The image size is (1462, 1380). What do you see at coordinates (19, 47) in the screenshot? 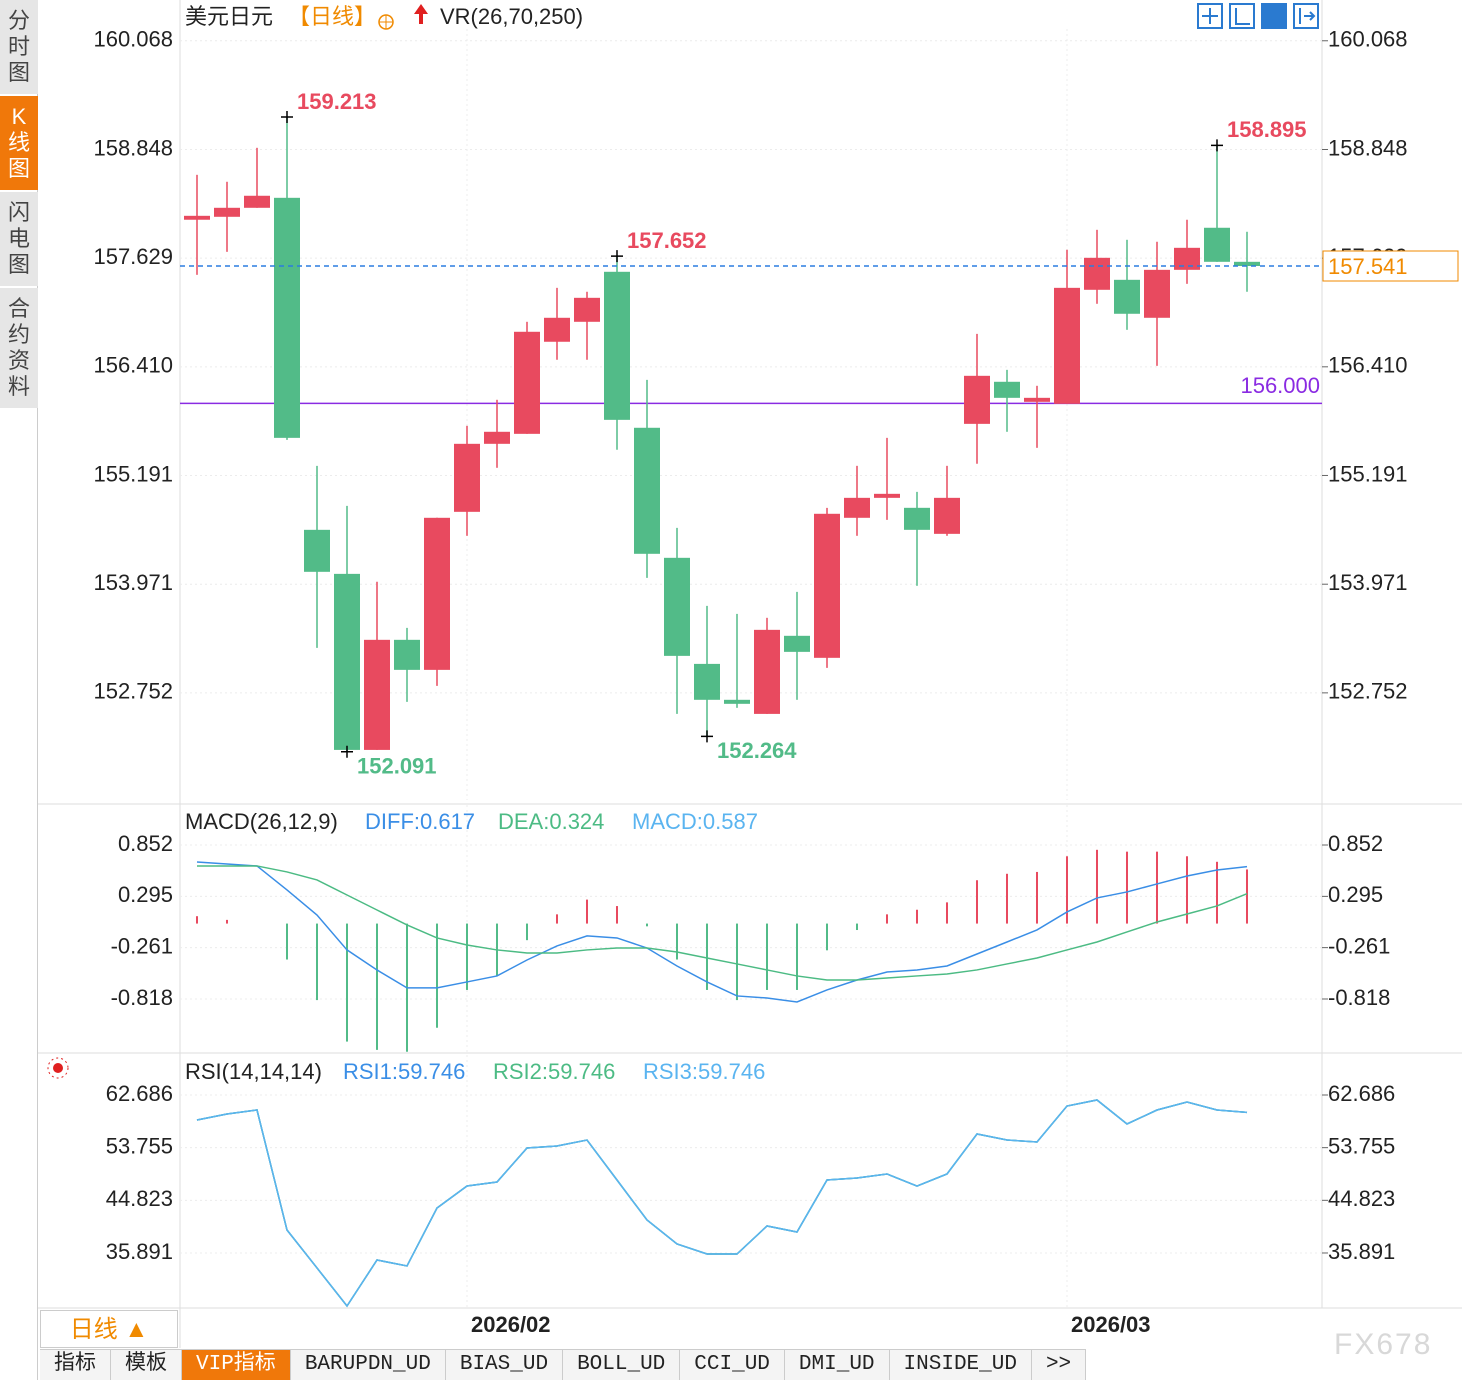
I see `sidebar-tab: 分时图` at bounding box center [19, 47].